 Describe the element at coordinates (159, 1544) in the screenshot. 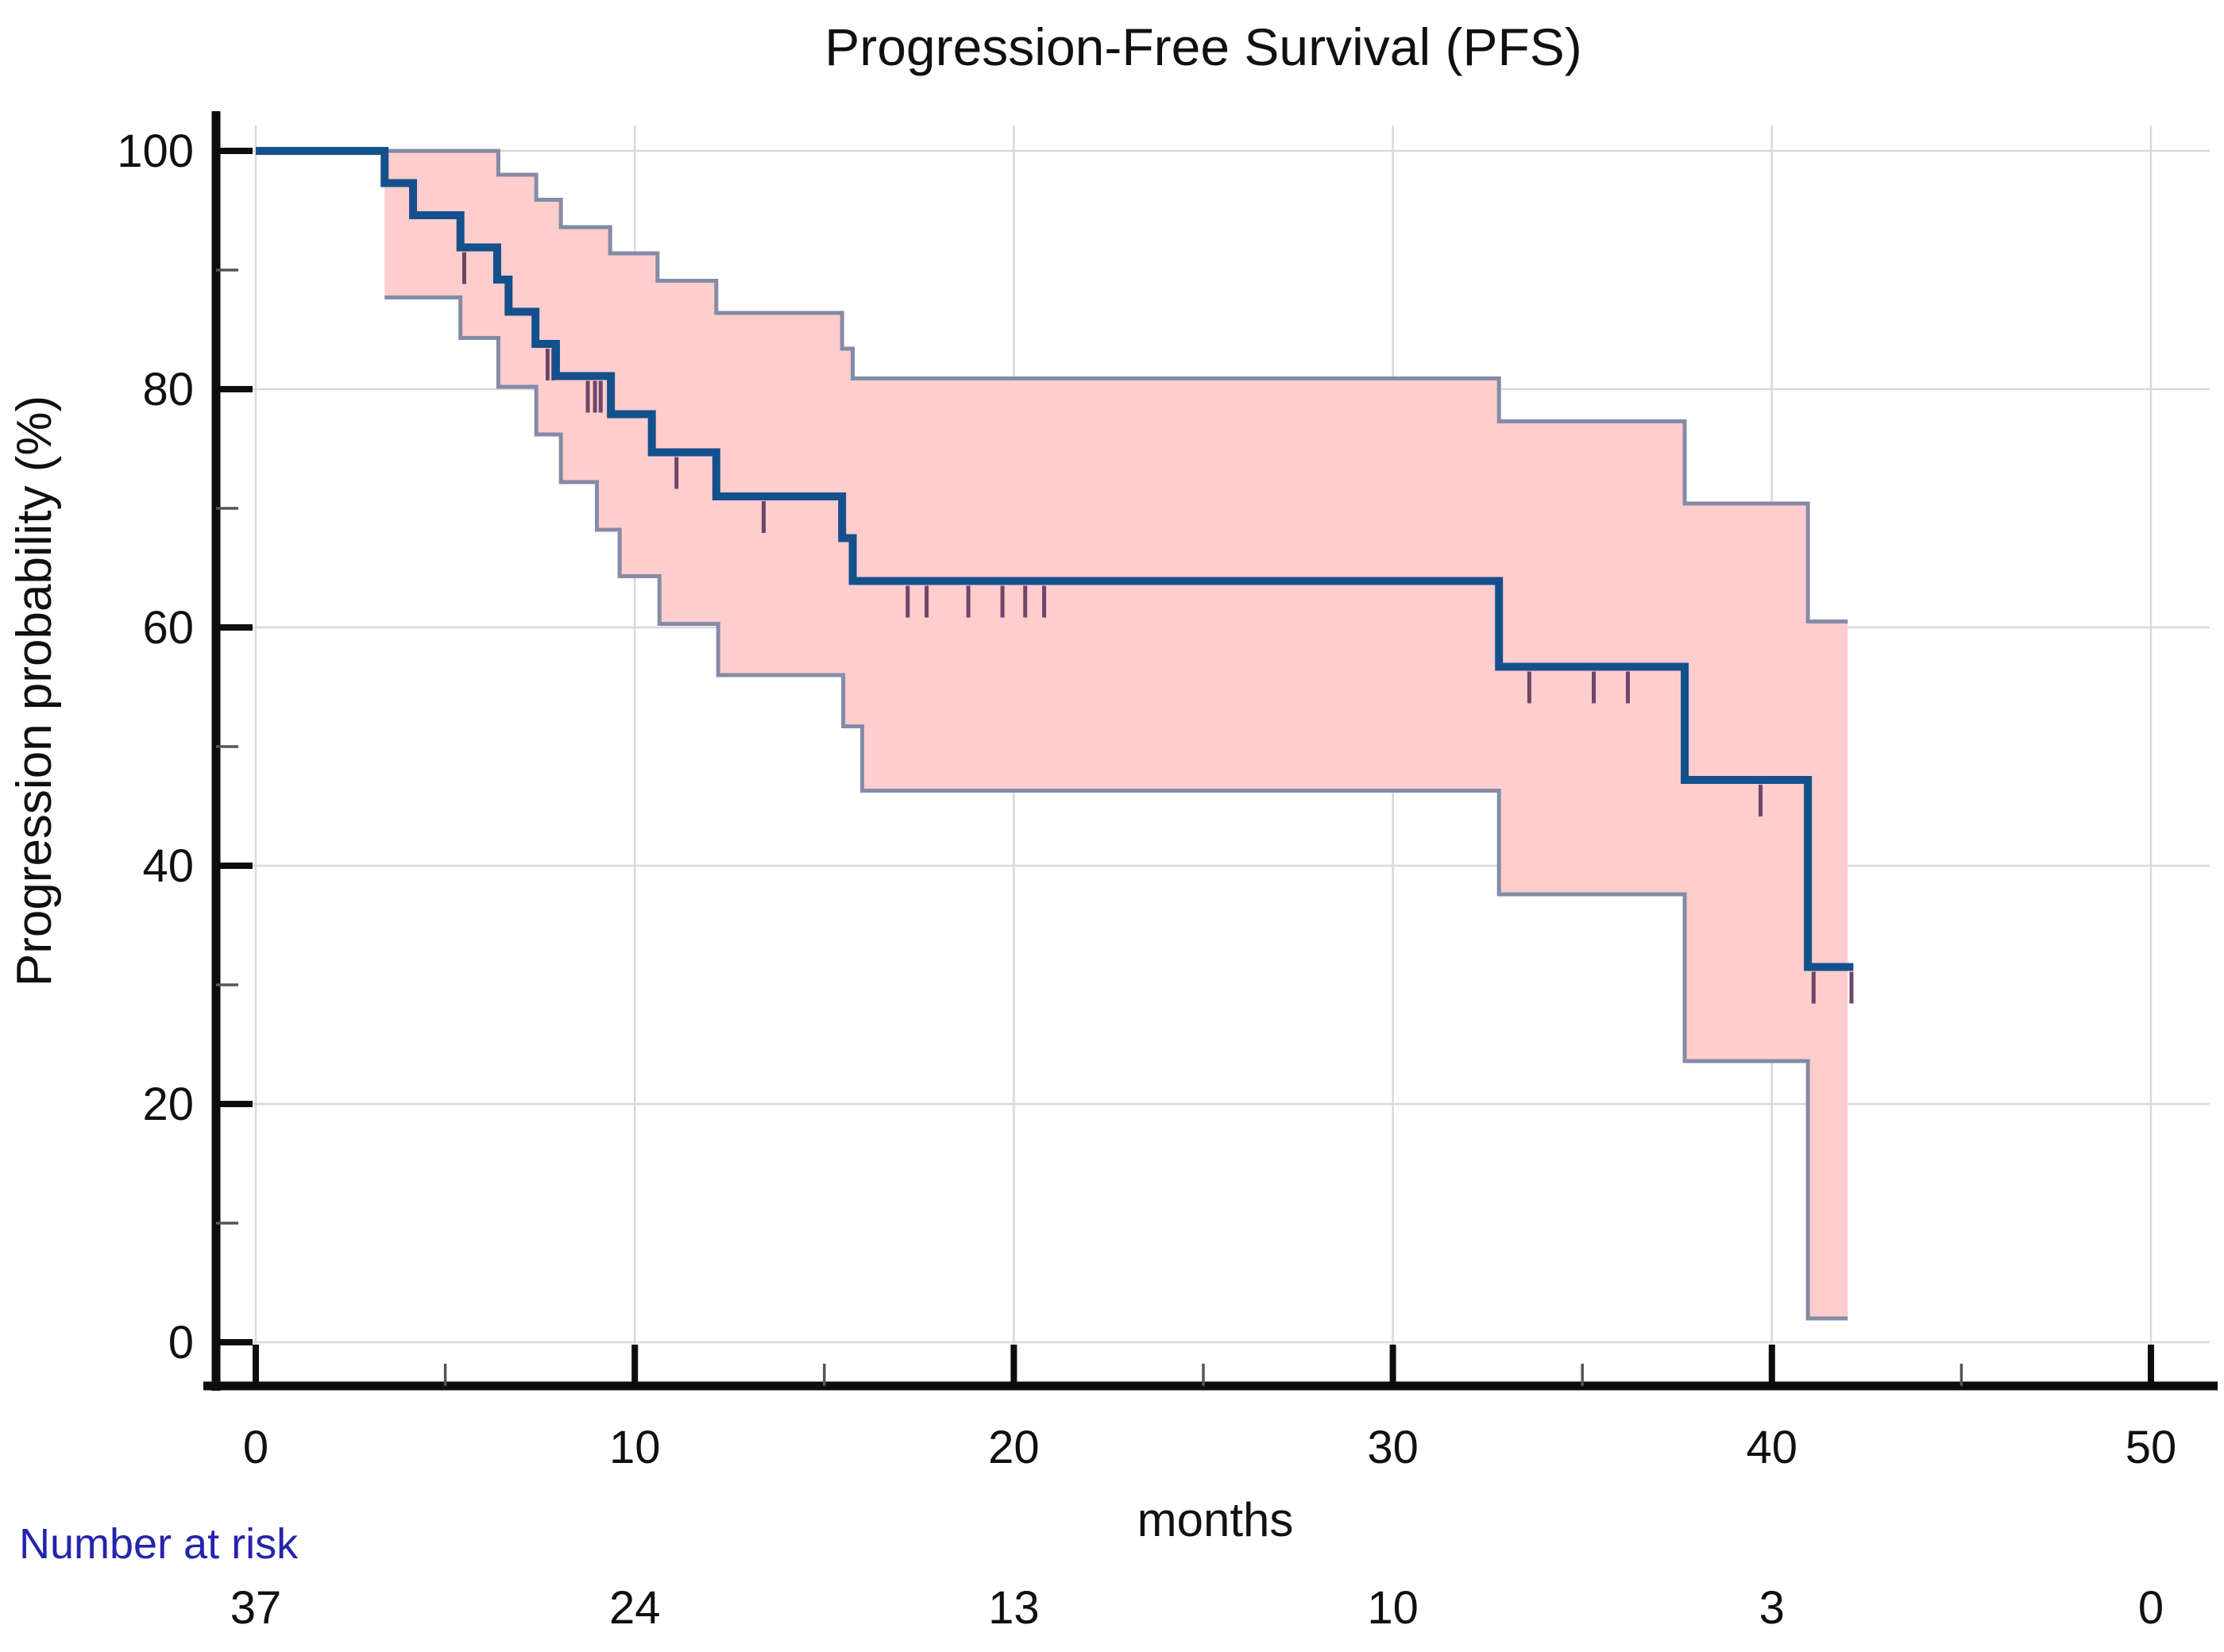

I see `number-at-risk-label: Number at risk` at that location.